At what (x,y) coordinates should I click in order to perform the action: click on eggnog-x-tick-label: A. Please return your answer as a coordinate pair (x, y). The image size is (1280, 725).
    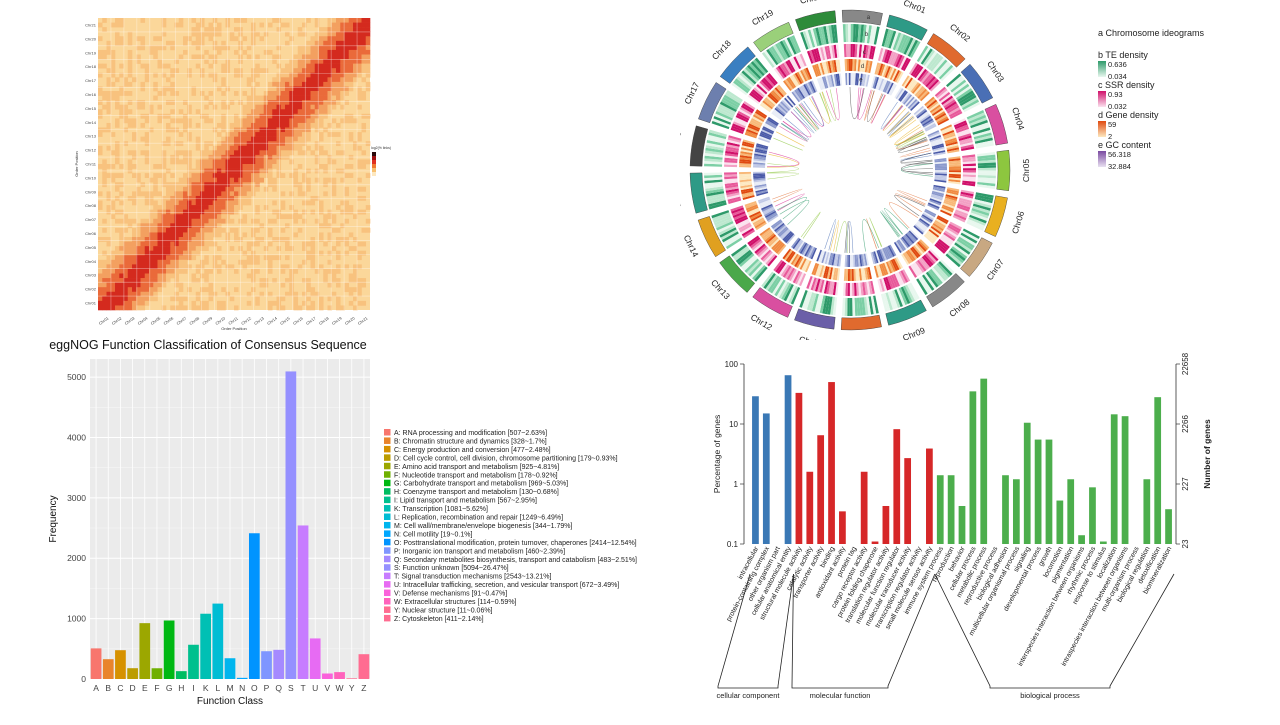
    Looking at the image, I should click on (96, 688).